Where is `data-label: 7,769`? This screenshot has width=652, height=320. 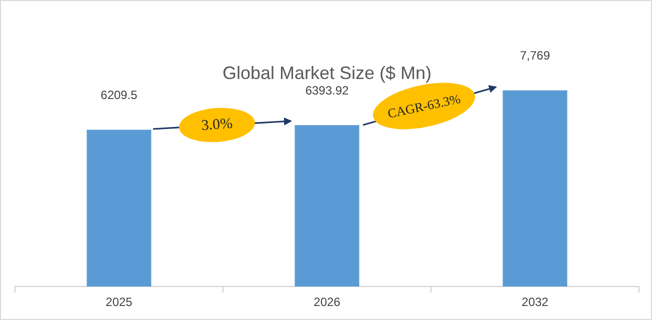 data-label: 7,769 is located at coordinates (535, 55).